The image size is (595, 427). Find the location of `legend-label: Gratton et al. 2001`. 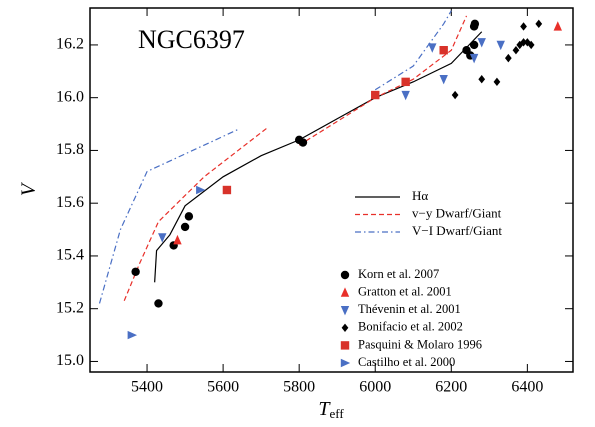

legend-label: Gratton et al. 2001 is located at coordinates (405, 291).